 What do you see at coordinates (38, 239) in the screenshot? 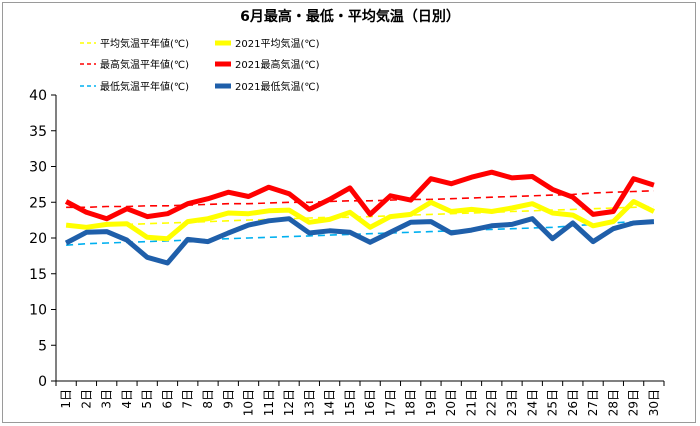
I see `y-tick-label: 20` at bounding box center [38, 239].